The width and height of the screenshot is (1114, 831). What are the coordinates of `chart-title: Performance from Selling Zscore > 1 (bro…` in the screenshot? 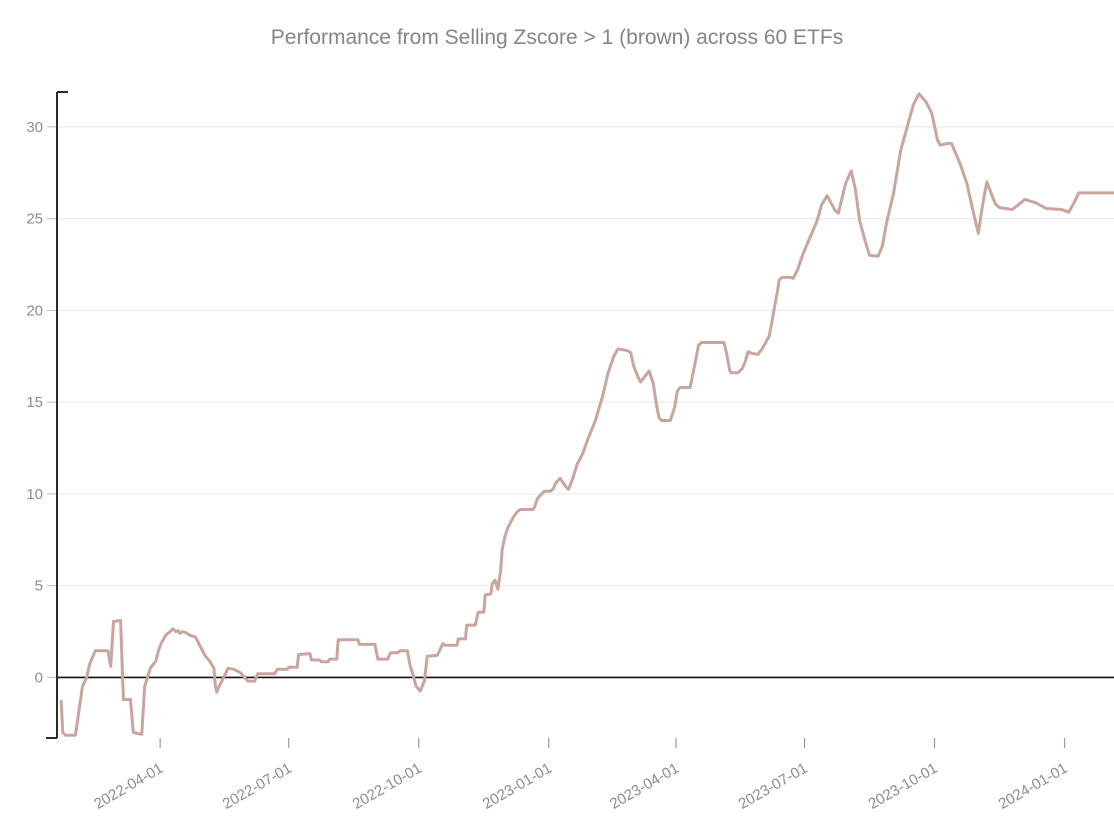 It's located at (557, 37).